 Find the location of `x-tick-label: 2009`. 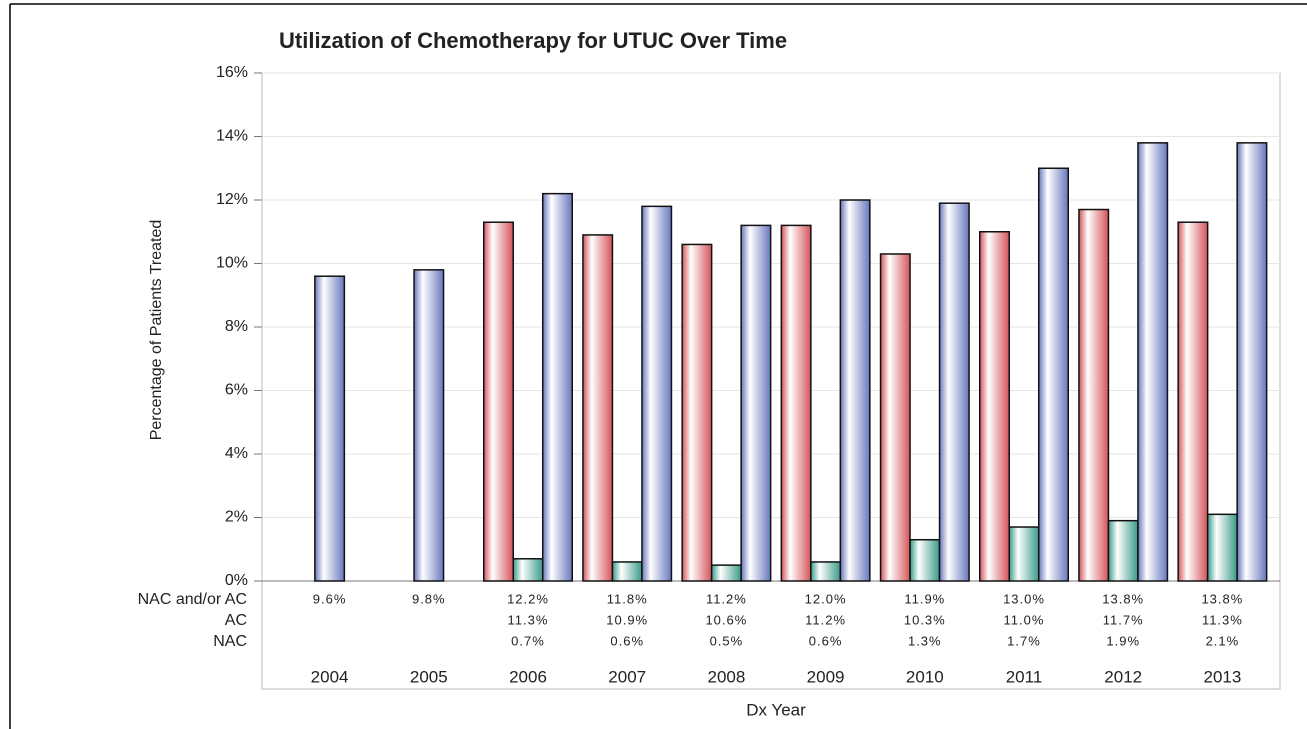

x-tick-label: 2009 is located at coordinates (826, 676).